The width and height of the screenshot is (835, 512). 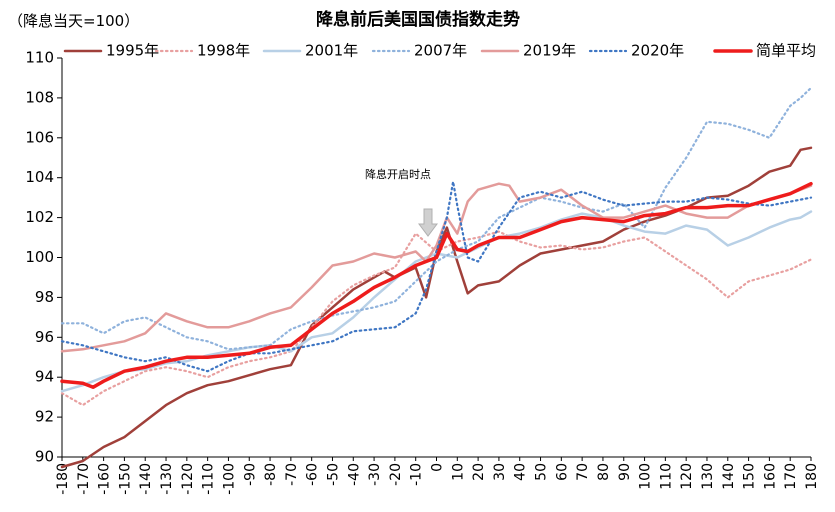 What do you see at coordinates (687, 476) in the screenshot?
I see `x-tick-label: 120` at bounding box center [687, 476].